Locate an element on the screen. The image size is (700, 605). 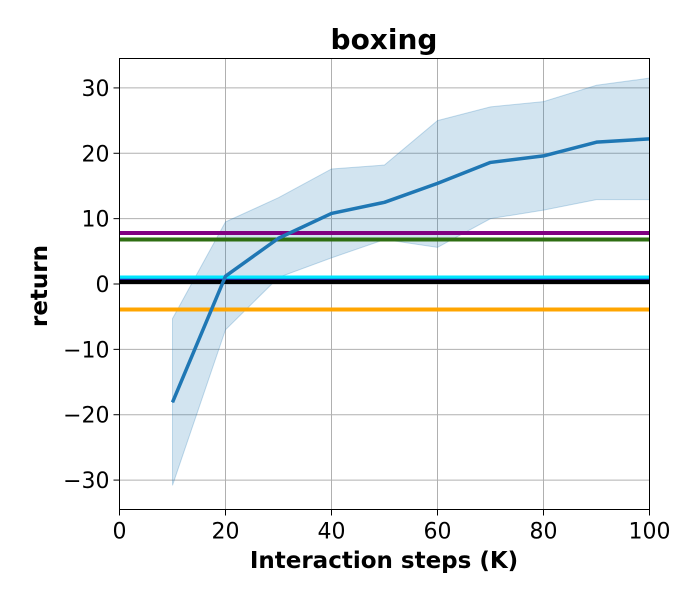
reference-lines is located at coordinates (384, 271).